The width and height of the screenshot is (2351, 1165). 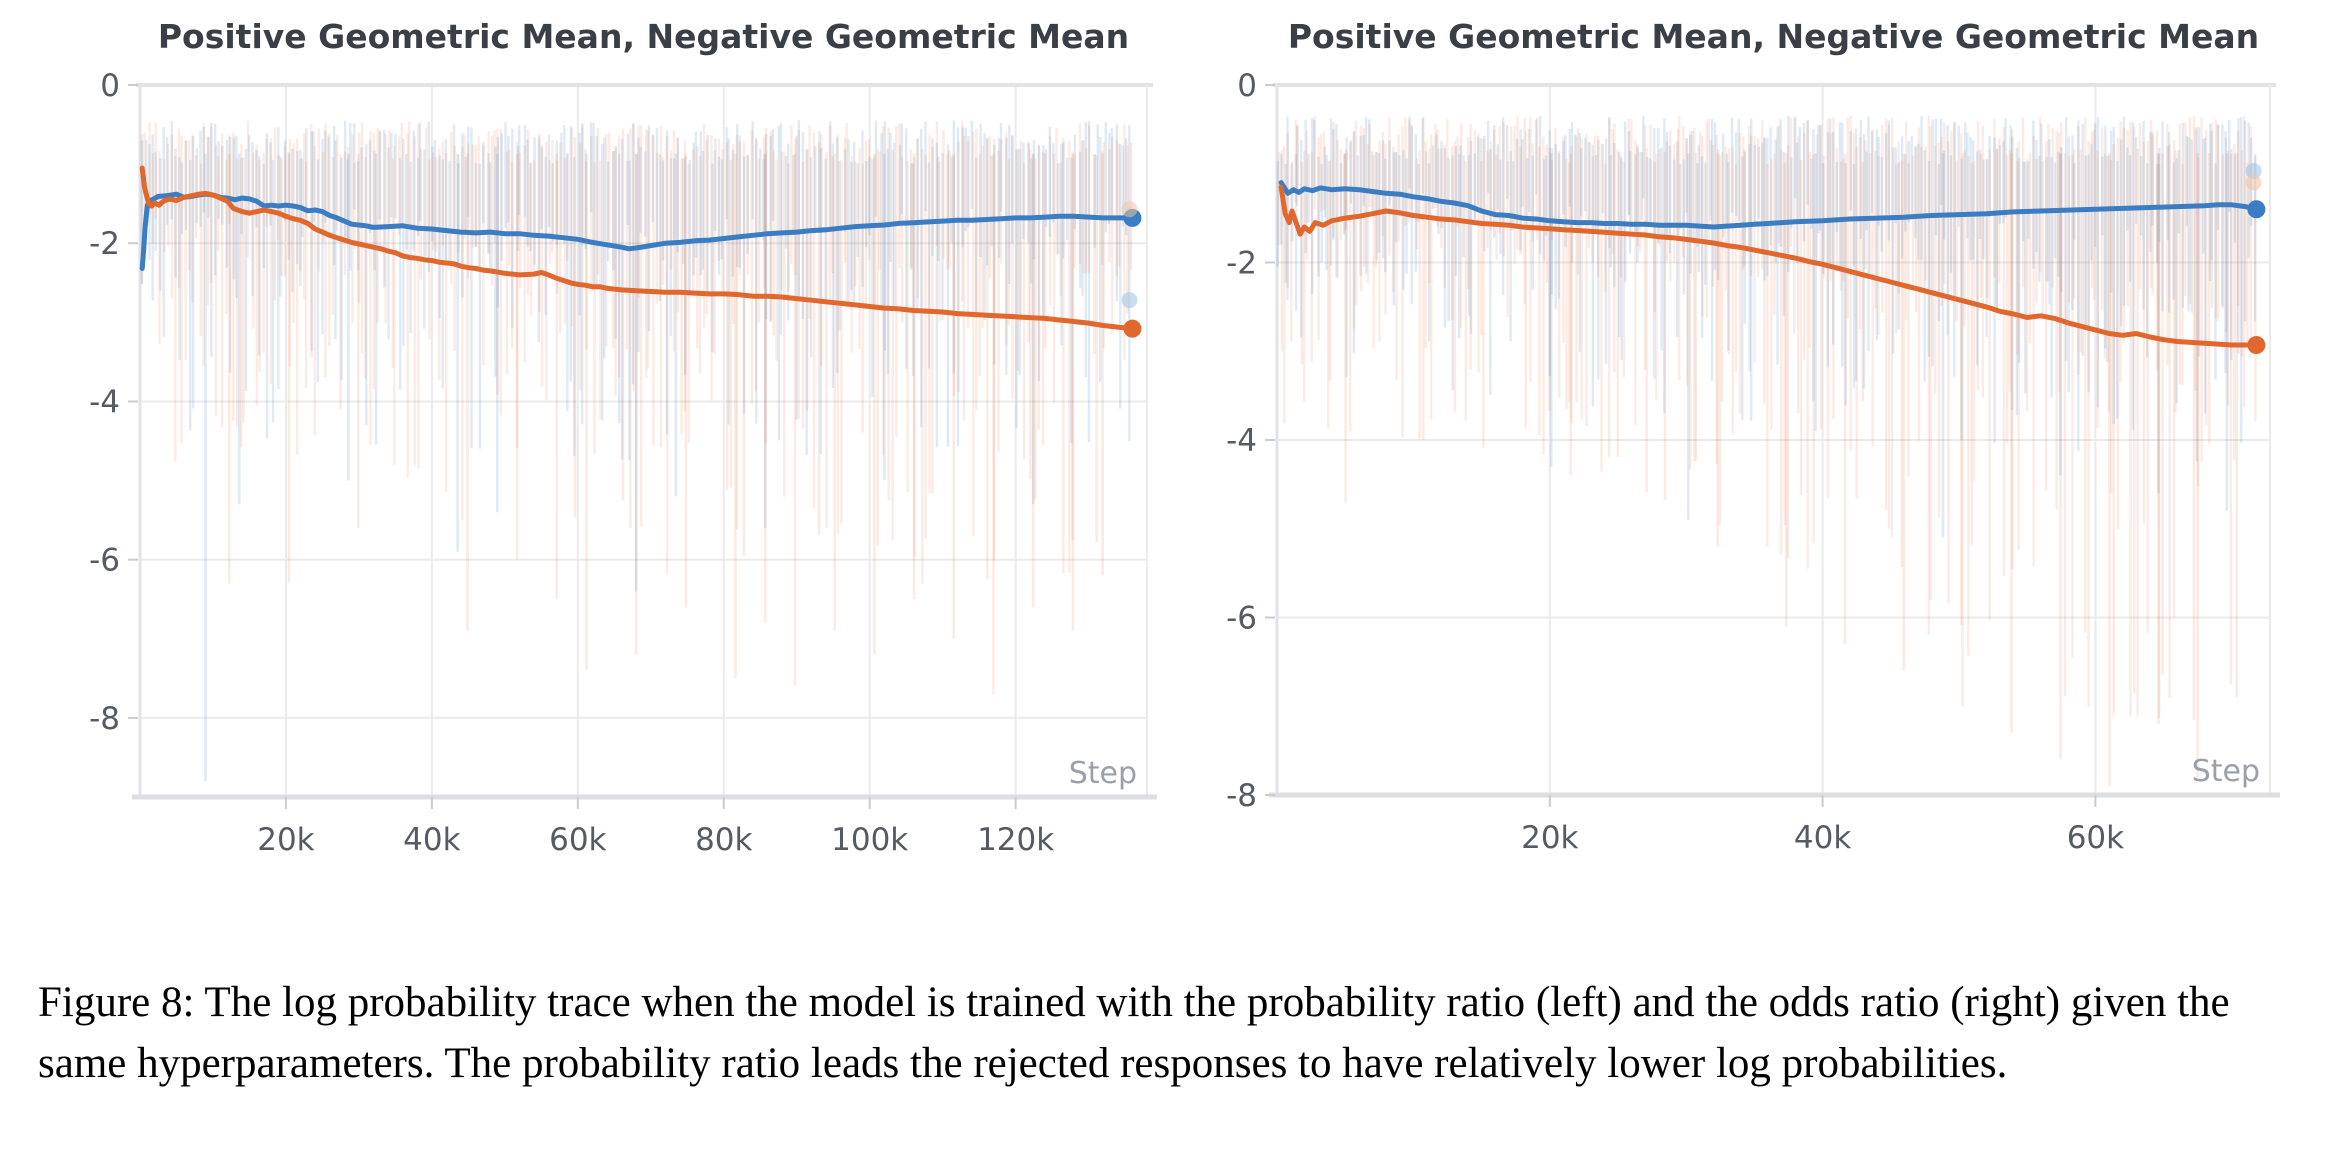 I want to click on x-tick-label: 100k, so click(x=869, y=840).